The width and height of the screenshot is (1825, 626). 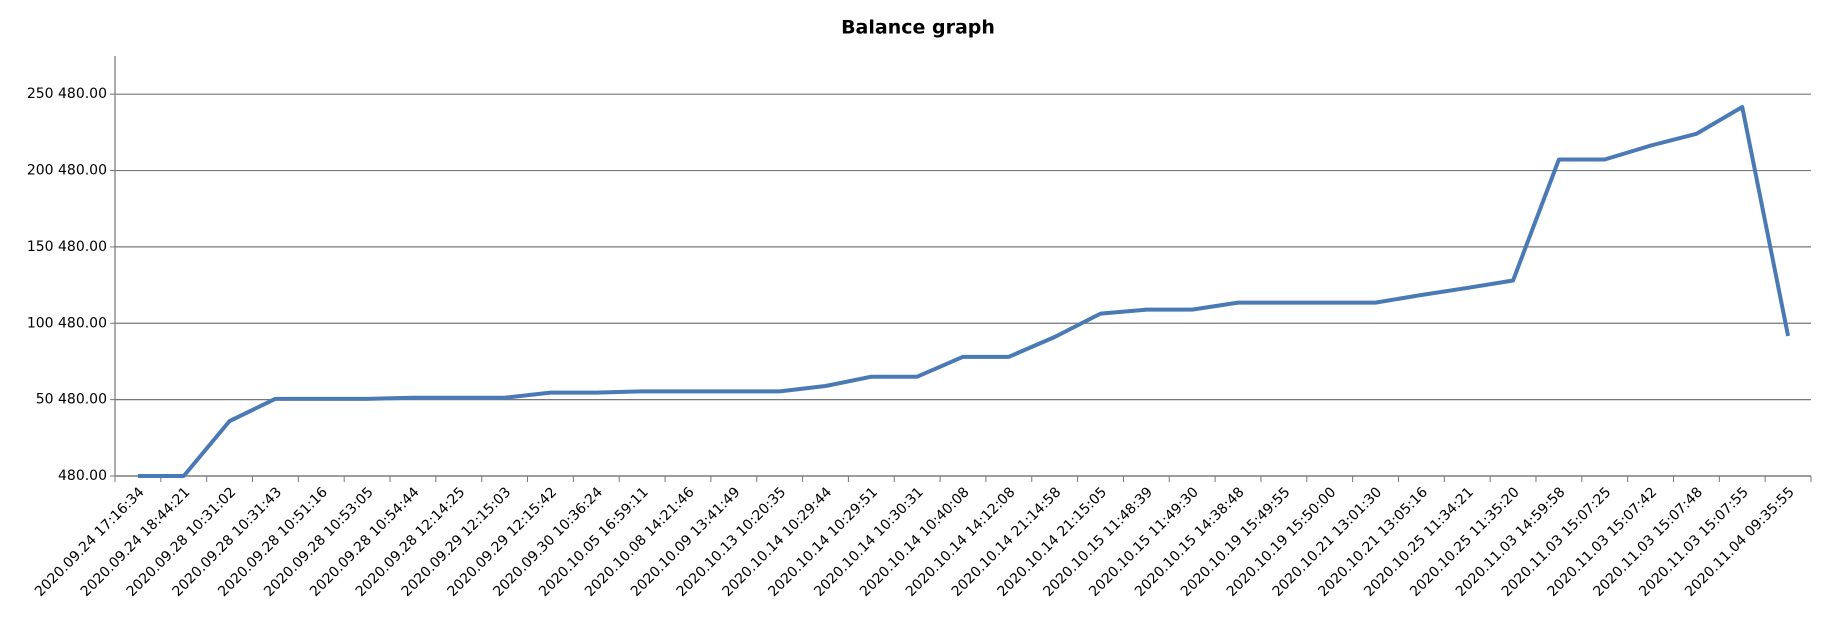 I want to click on y-tick-label: 200 480.00, so click(x=67, y=171).